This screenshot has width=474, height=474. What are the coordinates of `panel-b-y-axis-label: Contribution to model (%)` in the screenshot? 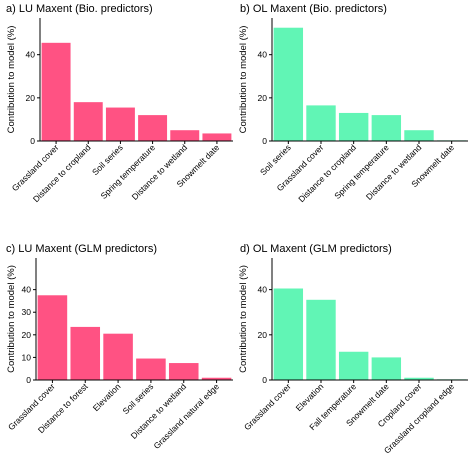 It's located at (243, 80).